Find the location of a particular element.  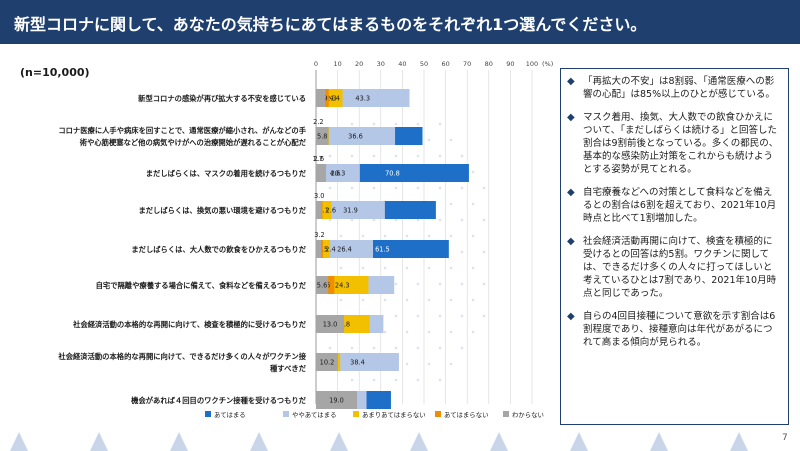

page-number: 7 is located at coordinates (785, 438).